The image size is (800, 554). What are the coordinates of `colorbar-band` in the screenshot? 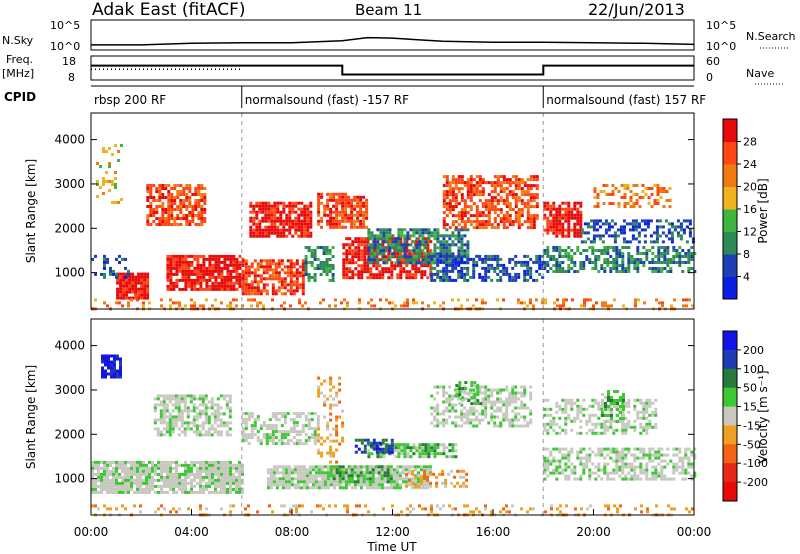 It's located at (730, 153).